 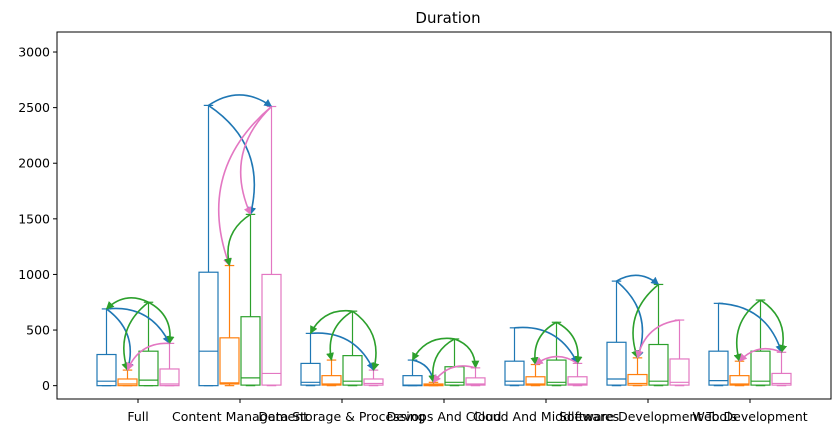 I want to click on y-tick-label: 3000, so click(x=34, y=52).